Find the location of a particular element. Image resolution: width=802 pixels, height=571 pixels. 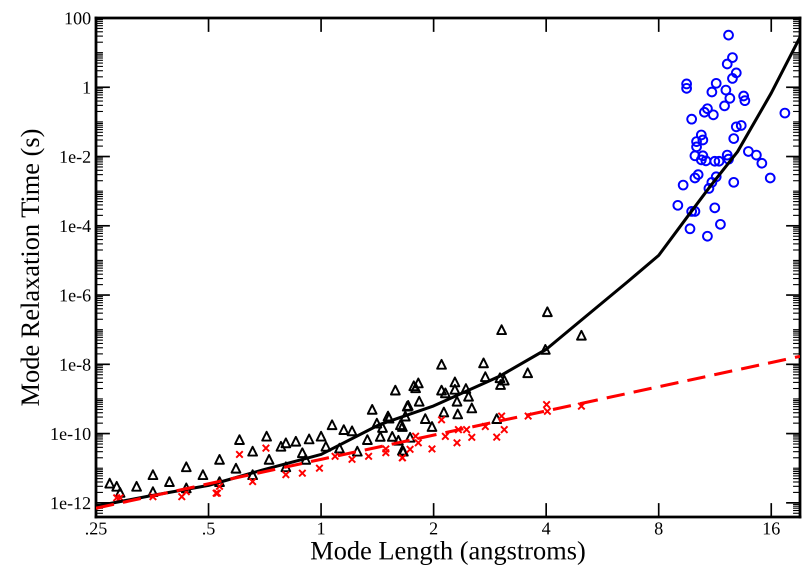

x-axis-title: Mode Length (angstroms) is located at coordinates (447, 553).